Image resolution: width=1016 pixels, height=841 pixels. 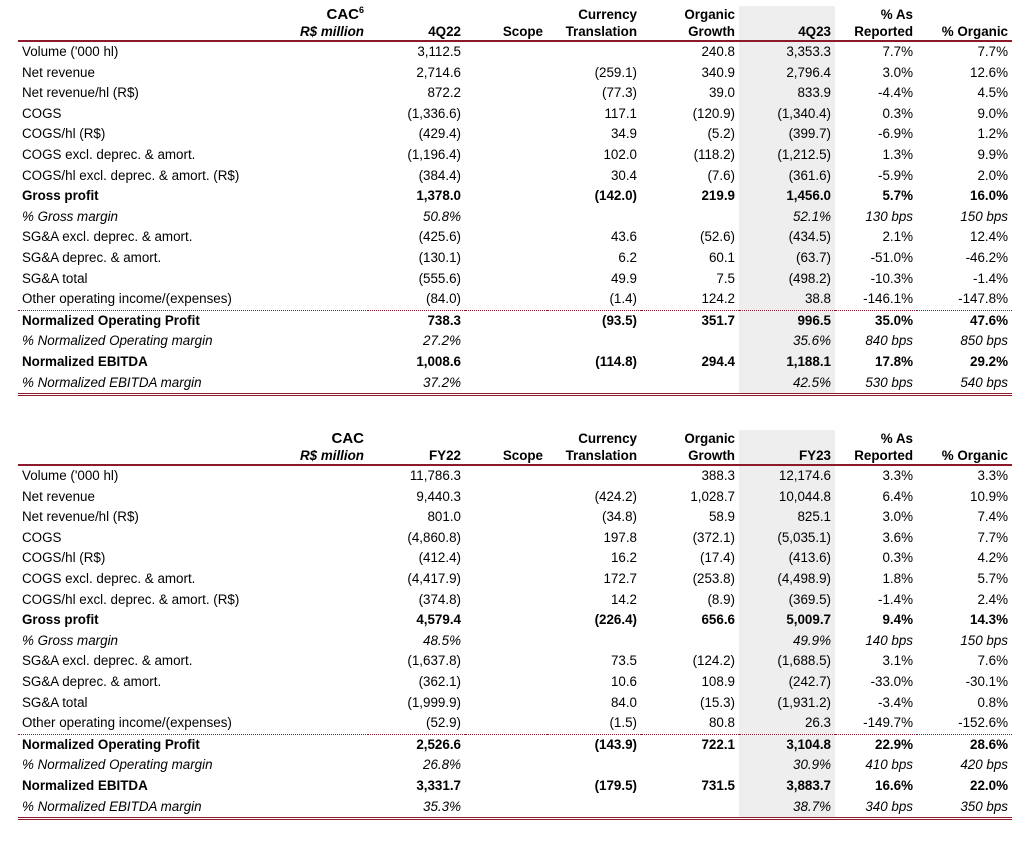 I want to click on cell-pct-organic: 2.4%, so click(x=992, y=599).